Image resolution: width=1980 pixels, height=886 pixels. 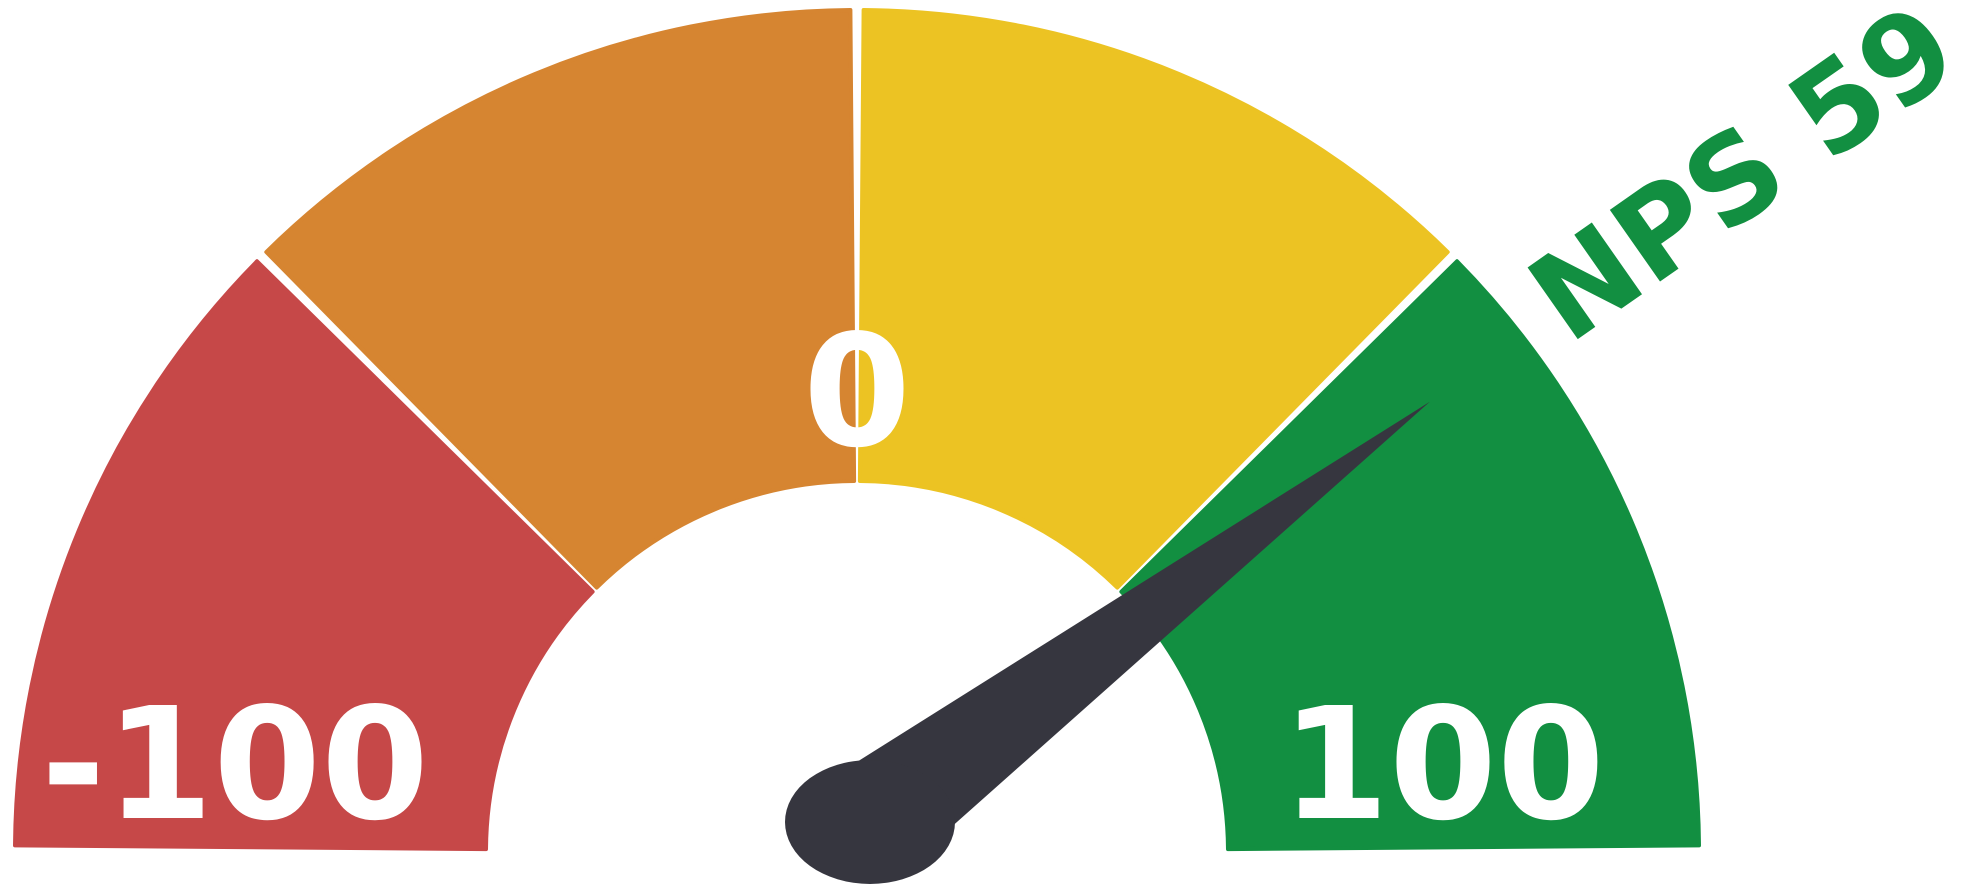 I want to click on gauge-max-label: 100, so click(x=1443, y=764).